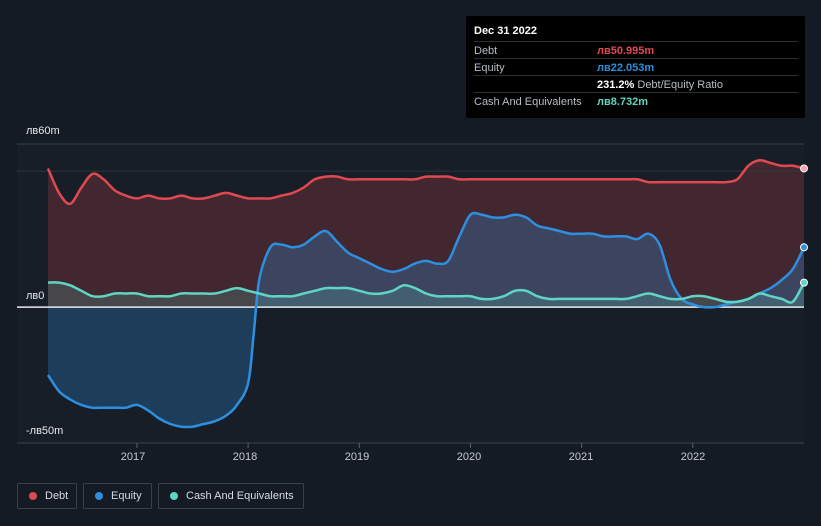  Describe the element at coordinates (804, 282) in the screenshot. I see `cash-and-equivalents-endpoint` at that location.